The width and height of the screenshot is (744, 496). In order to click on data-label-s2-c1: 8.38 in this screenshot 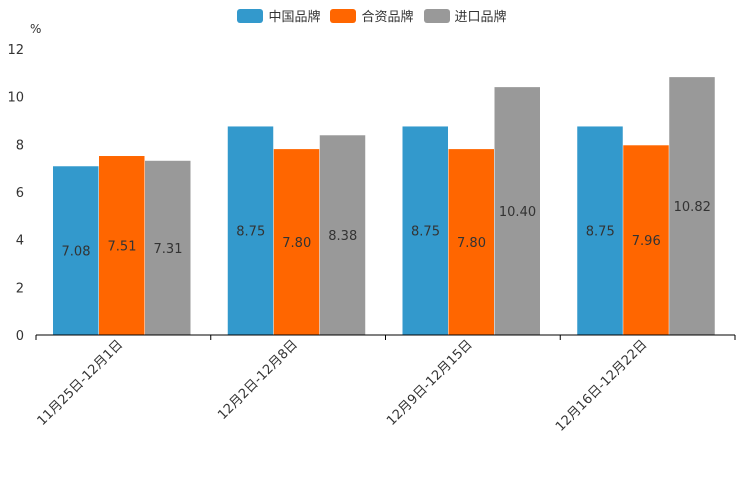, I will do `click(342, 236)`.